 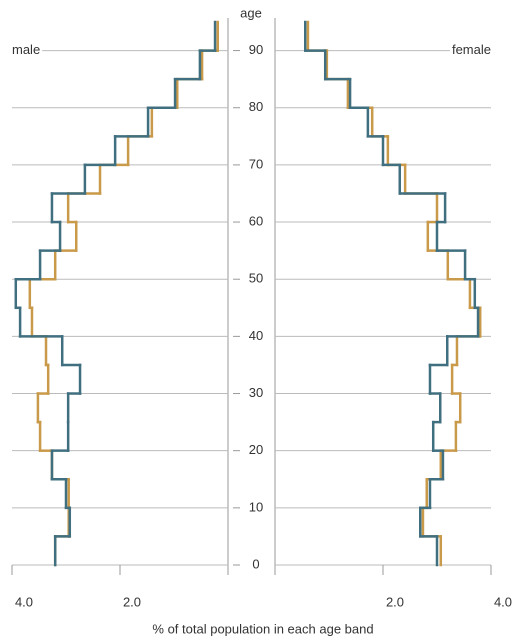 I want to click on panel-label: female, so click(x=471, y=49).